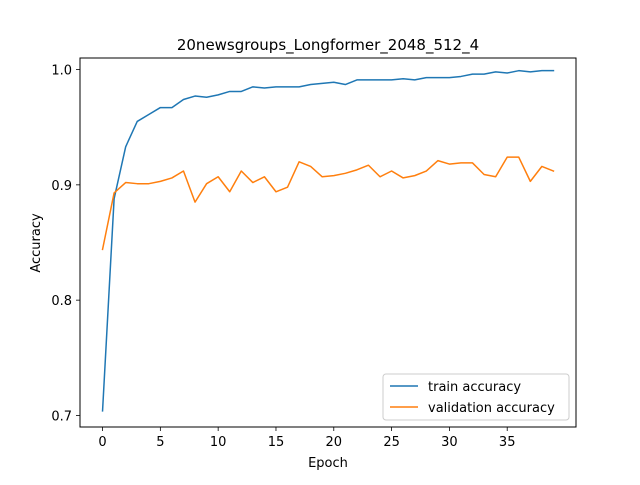 This screenshot has height=485, width=640. What do you see at coordinates (276, 442) in the screenshot?
I see `x-tick-label: 15` at bounding box center [276, 442].